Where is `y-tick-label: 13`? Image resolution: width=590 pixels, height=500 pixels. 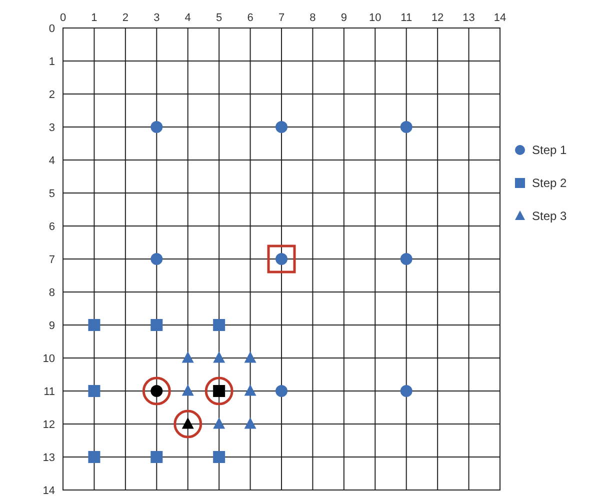
y-tick-label: 13 is located at coordinates (48, 458).